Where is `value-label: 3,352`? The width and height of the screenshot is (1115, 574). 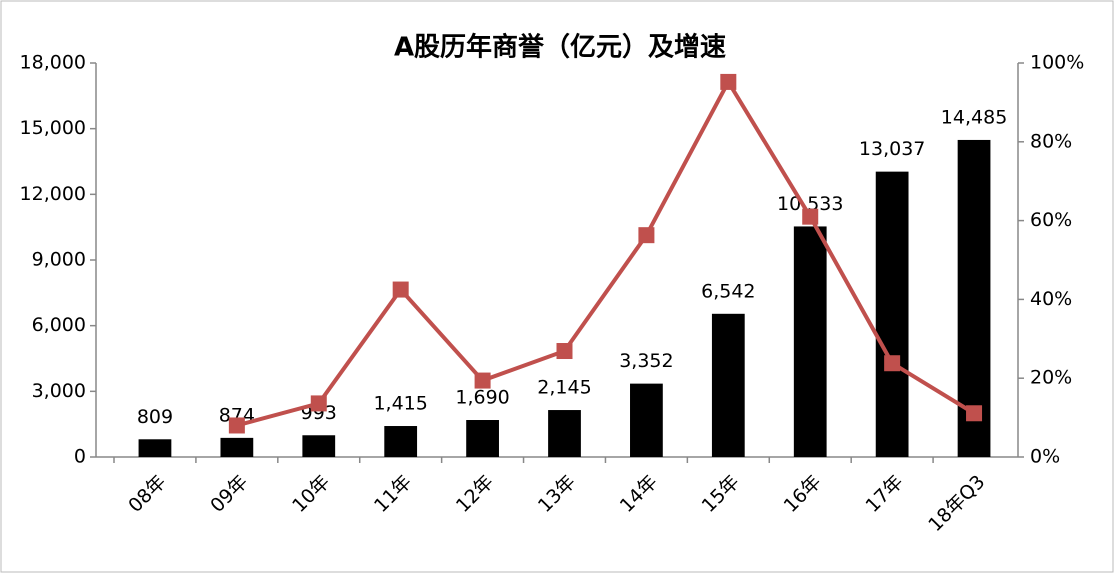
value-label: 3,352 is located at coordinates (646, 361).